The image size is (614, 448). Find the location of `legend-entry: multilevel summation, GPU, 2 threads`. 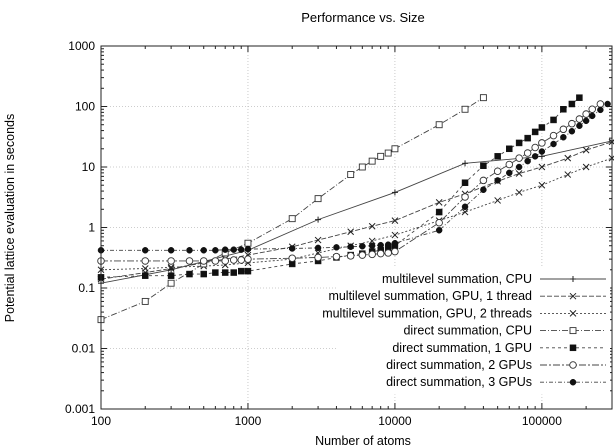

legend-entry: multilevel summation, GPU, 2 threads is located at coordinates (464, 313).